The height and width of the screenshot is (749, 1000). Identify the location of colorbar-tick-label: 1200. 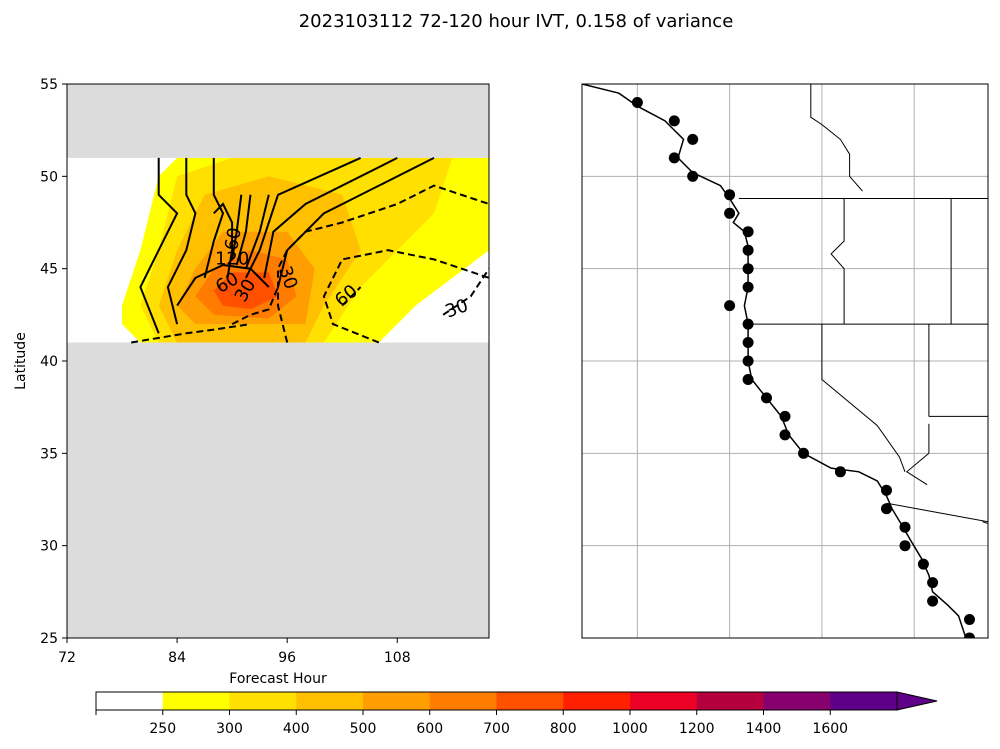
(697, 729).